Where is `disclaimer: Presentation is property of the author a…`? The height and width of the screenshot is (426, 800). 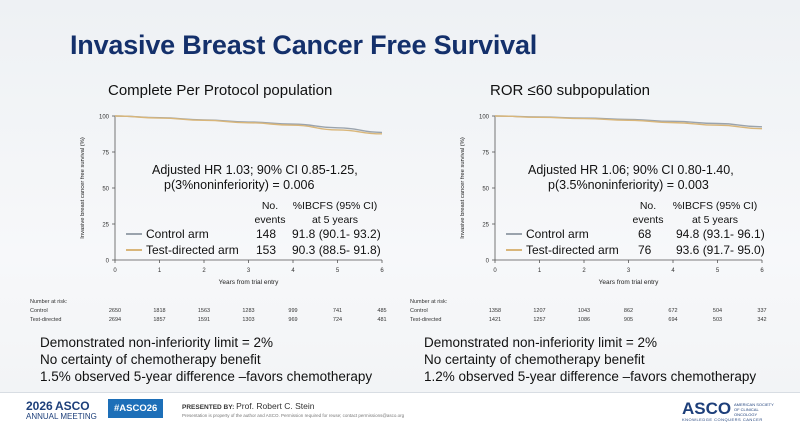 disclaimer: Presentation is property of the author a… is located at coordinates (293, 415).